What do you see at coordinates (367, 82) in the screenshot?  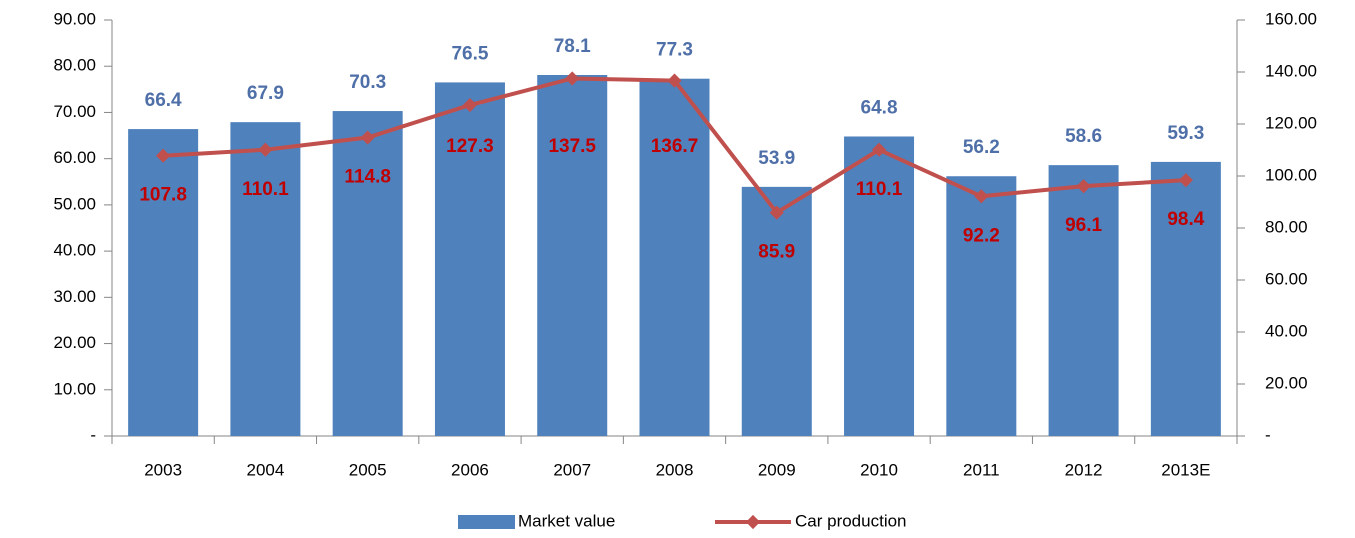 I see `bar-value-label: 70.3` at bounding box center [367, 82].